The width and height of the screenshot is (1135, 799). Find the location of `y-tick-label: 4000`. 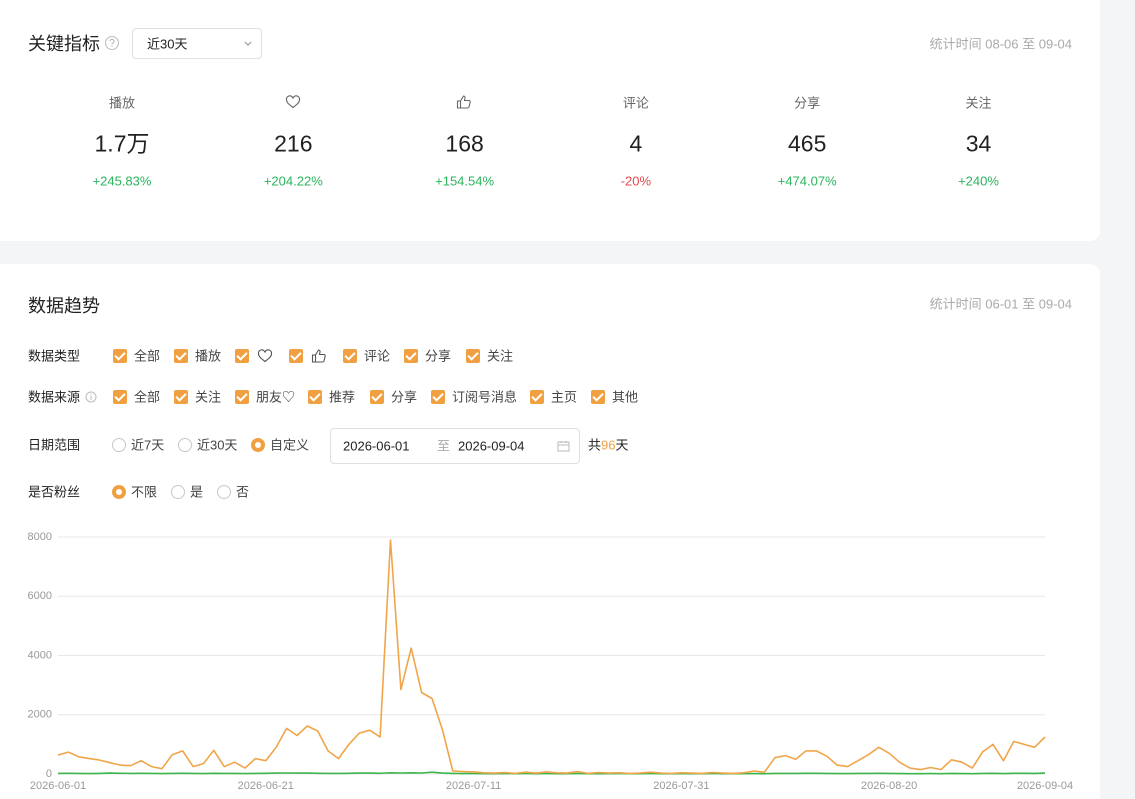

y-tick-label: 4000 is located at coordinates (40, 655).